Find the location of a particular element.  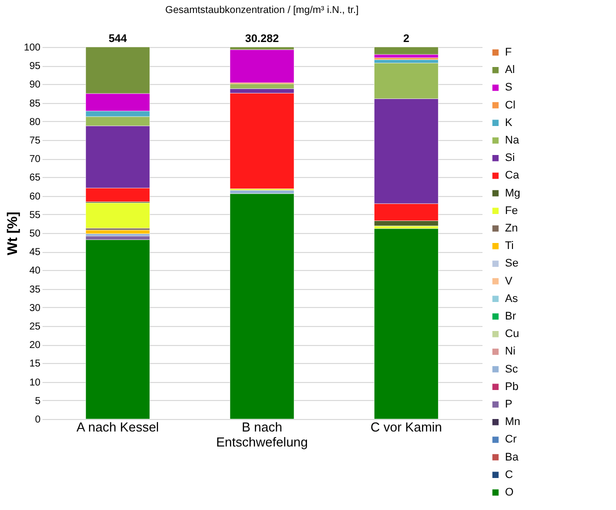

annotation: 2 is located at coordinates (406, 39).